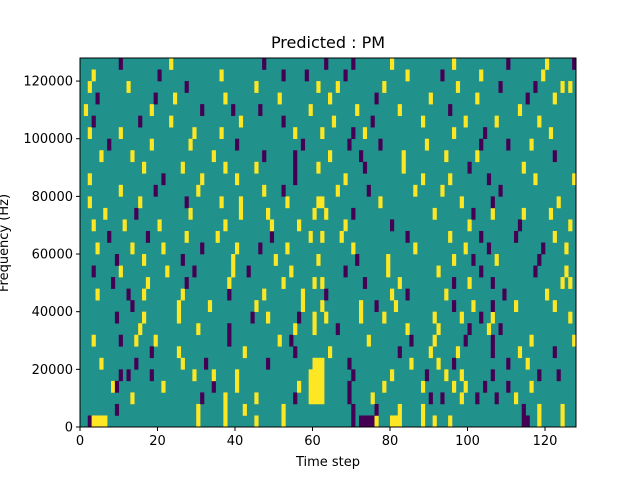 The height and width of the screenshot is (480, 640). What do you see at coordinates (69, 428) in the screenshot?
I see `y-tick-label: 0` at bounding box center [69, 428].